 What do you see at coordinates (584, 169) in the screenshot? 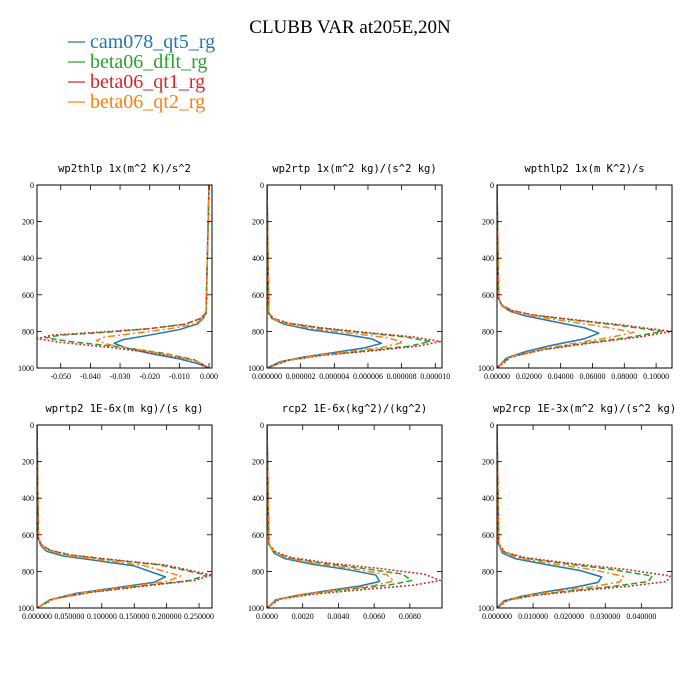
I see `panel-title: wpthlp2 1x(m K^2)/s` at bounding box center [584, 169].